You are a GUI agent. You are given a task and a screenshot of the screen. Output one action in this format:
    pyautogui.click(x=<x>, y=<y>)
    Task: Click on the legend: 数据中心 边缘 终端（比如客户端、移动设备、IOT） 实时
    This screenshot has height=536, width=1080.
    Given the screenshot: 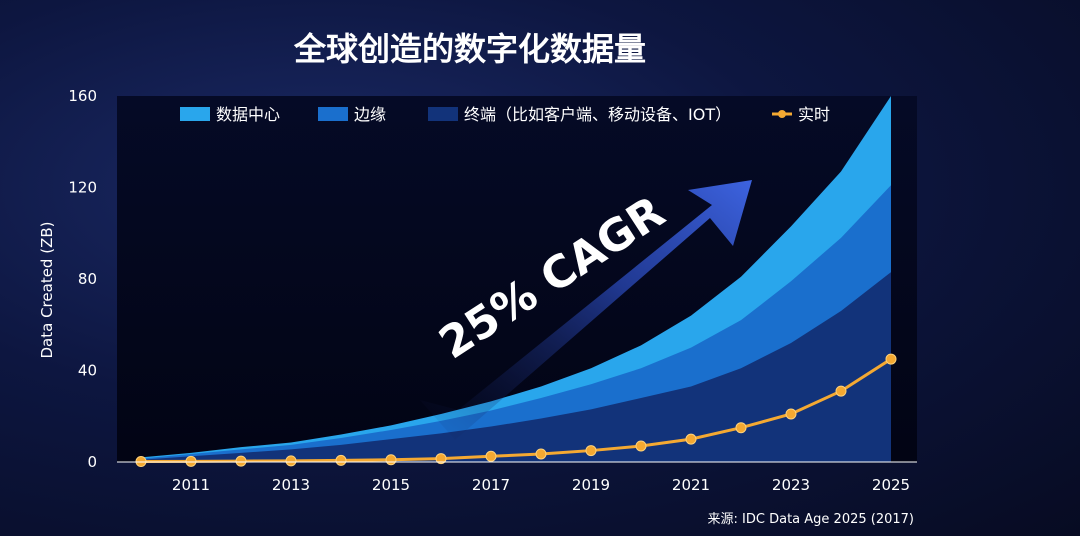 What is the action you would take?
    pyautogui.click(x=505, y=114)
    